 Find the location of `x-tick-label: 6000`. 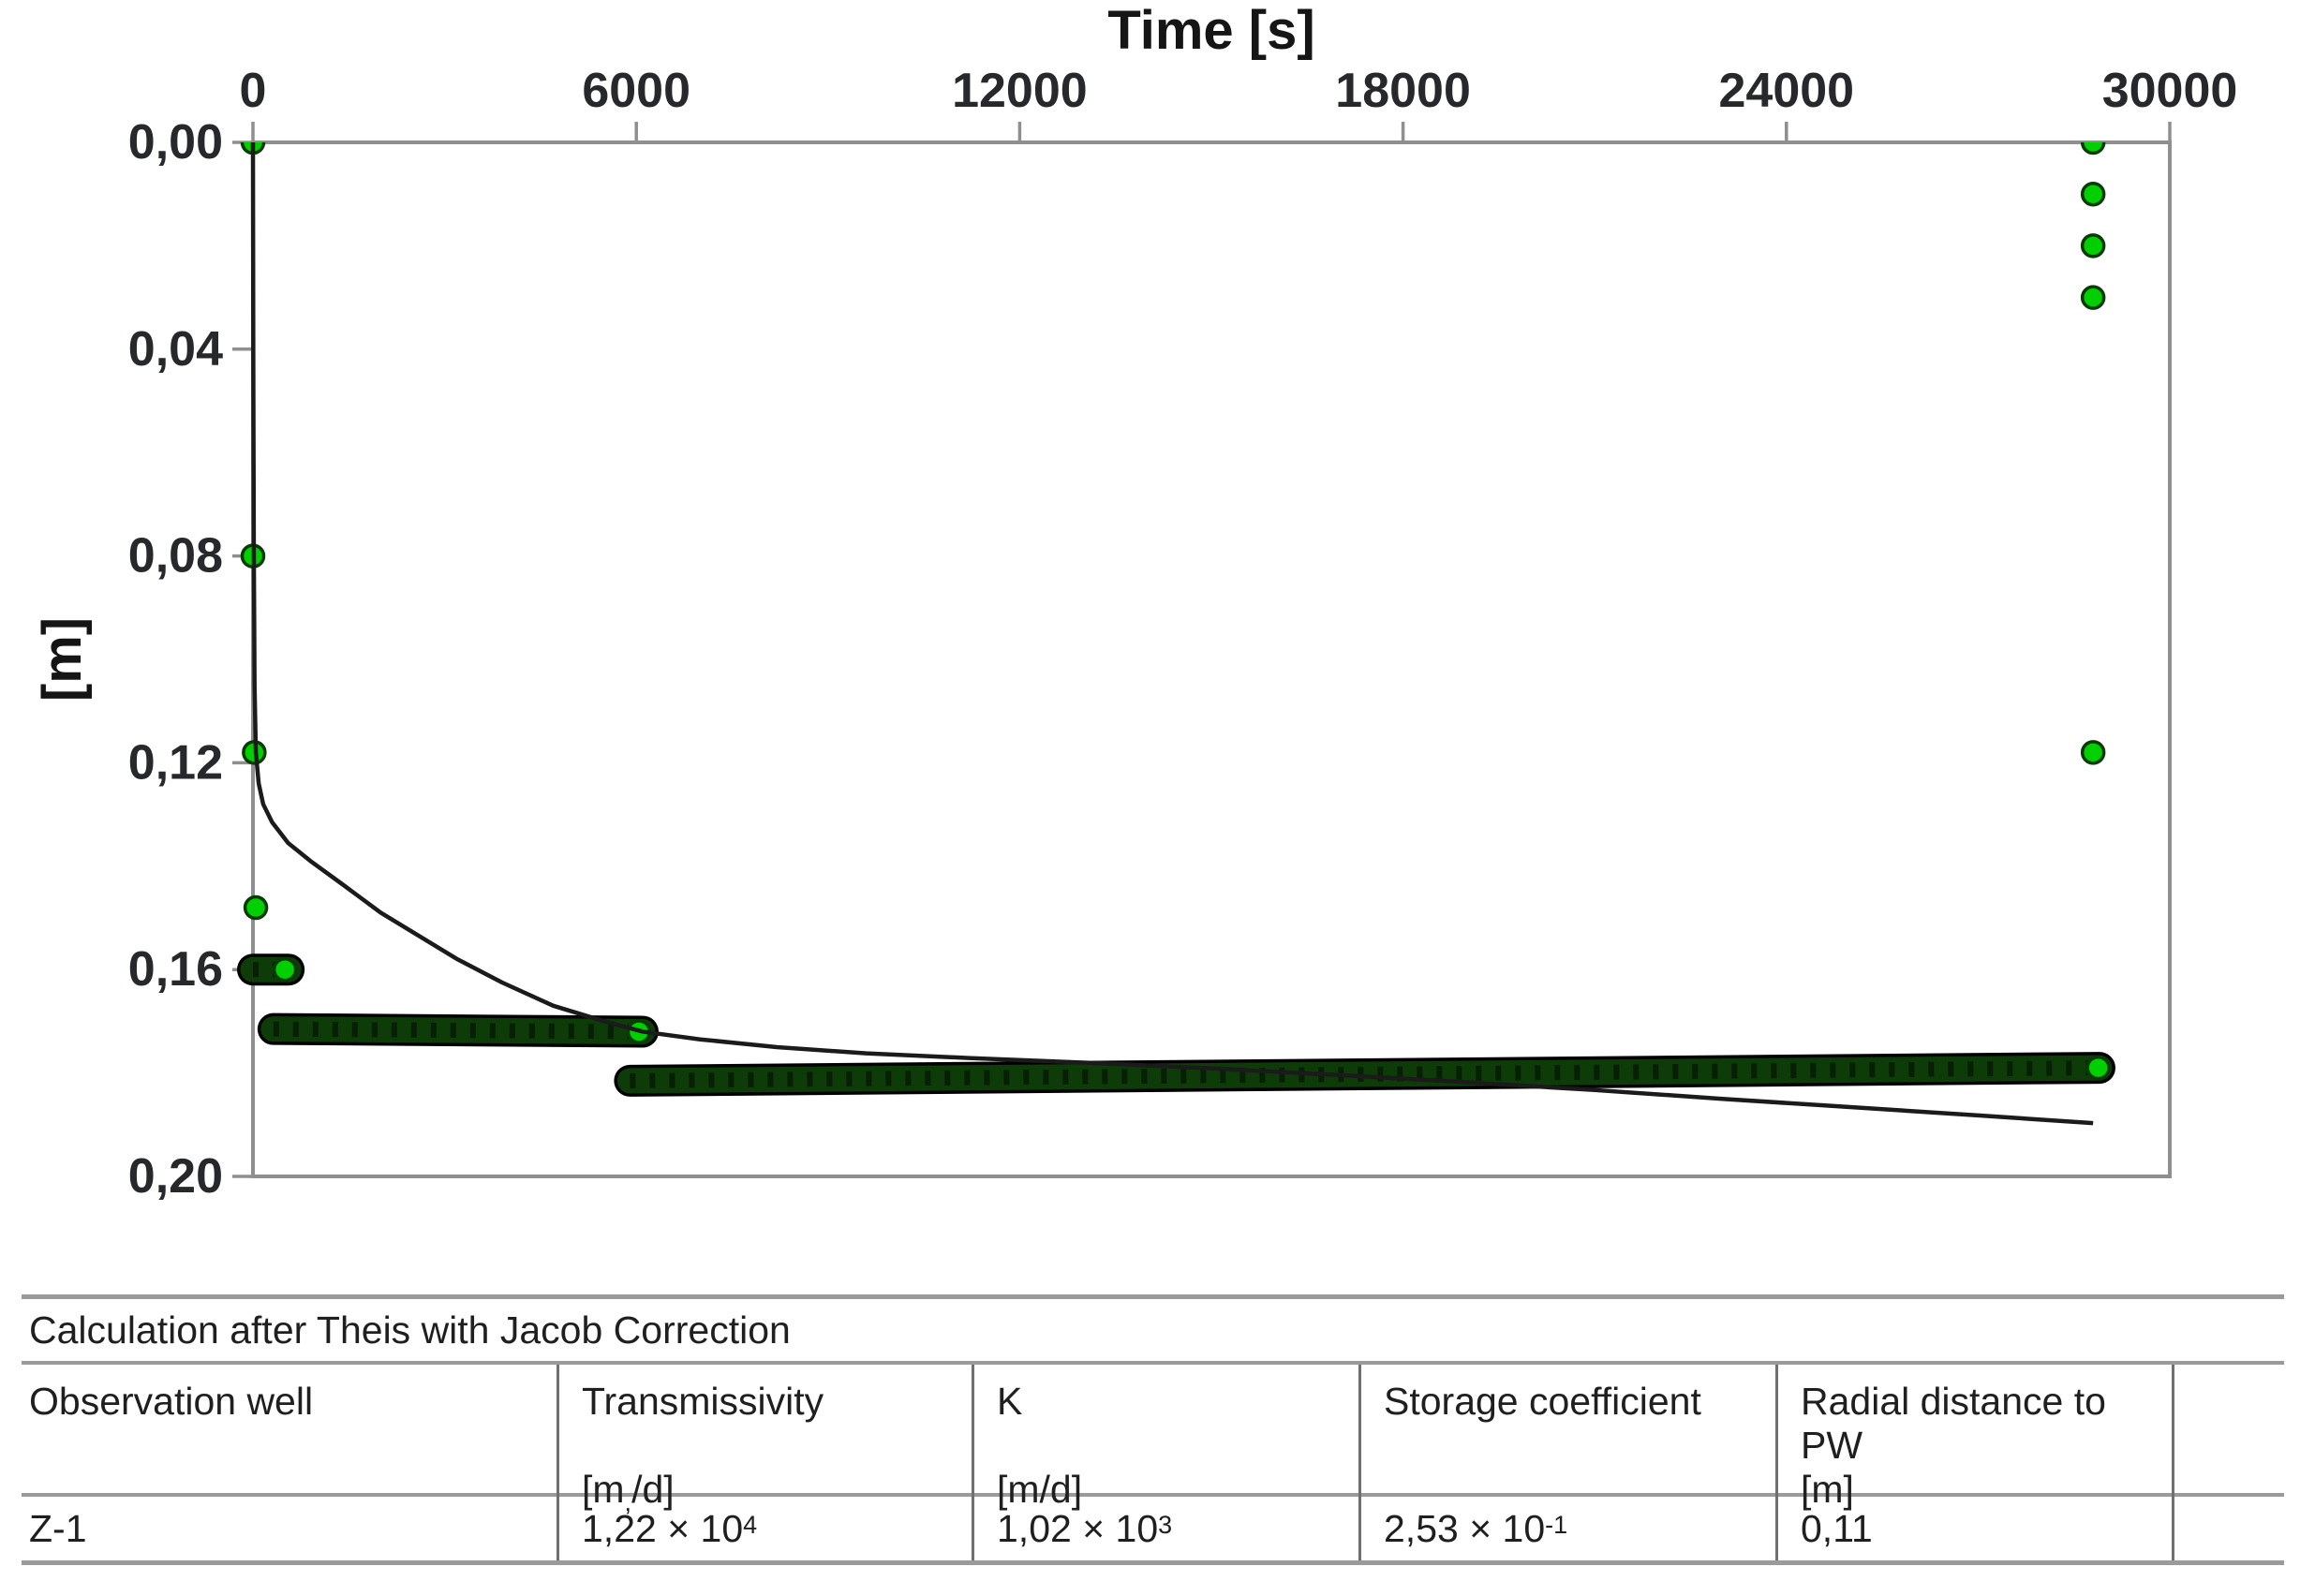

x-tick-label: 6000 is located at coordinates (636, 91).